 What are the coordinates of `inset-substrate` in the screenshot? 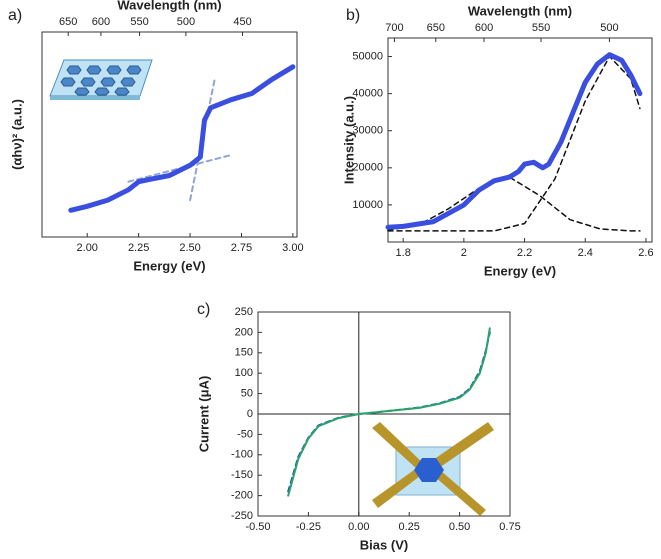 It's located at (101, 79).